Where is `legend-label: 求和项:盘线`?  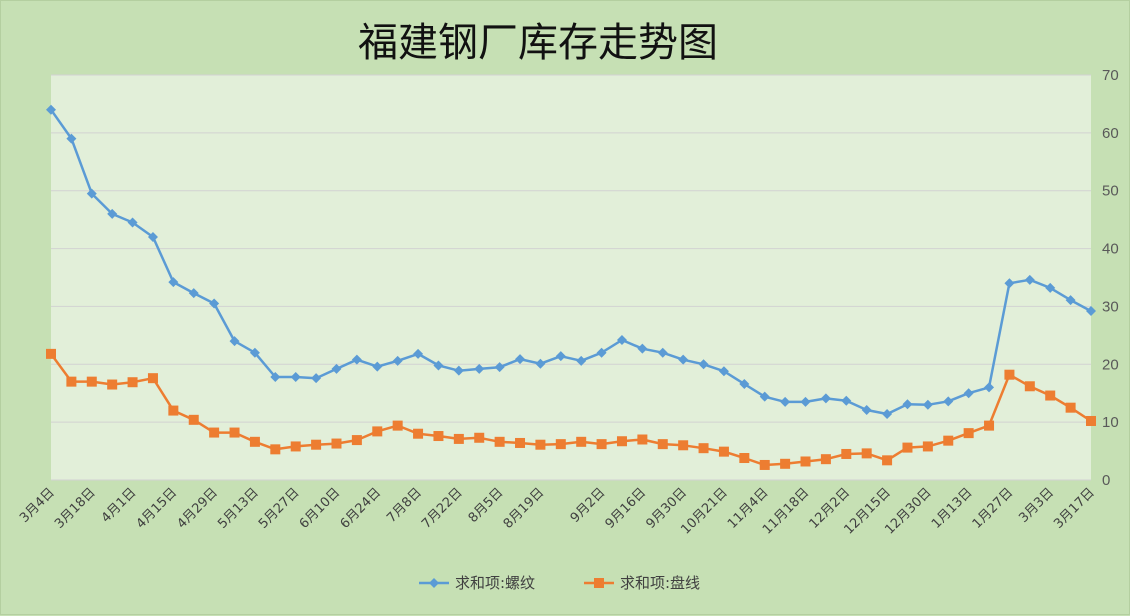 legend-label: 求和项:盘线 is located at coordinates (660, 583).